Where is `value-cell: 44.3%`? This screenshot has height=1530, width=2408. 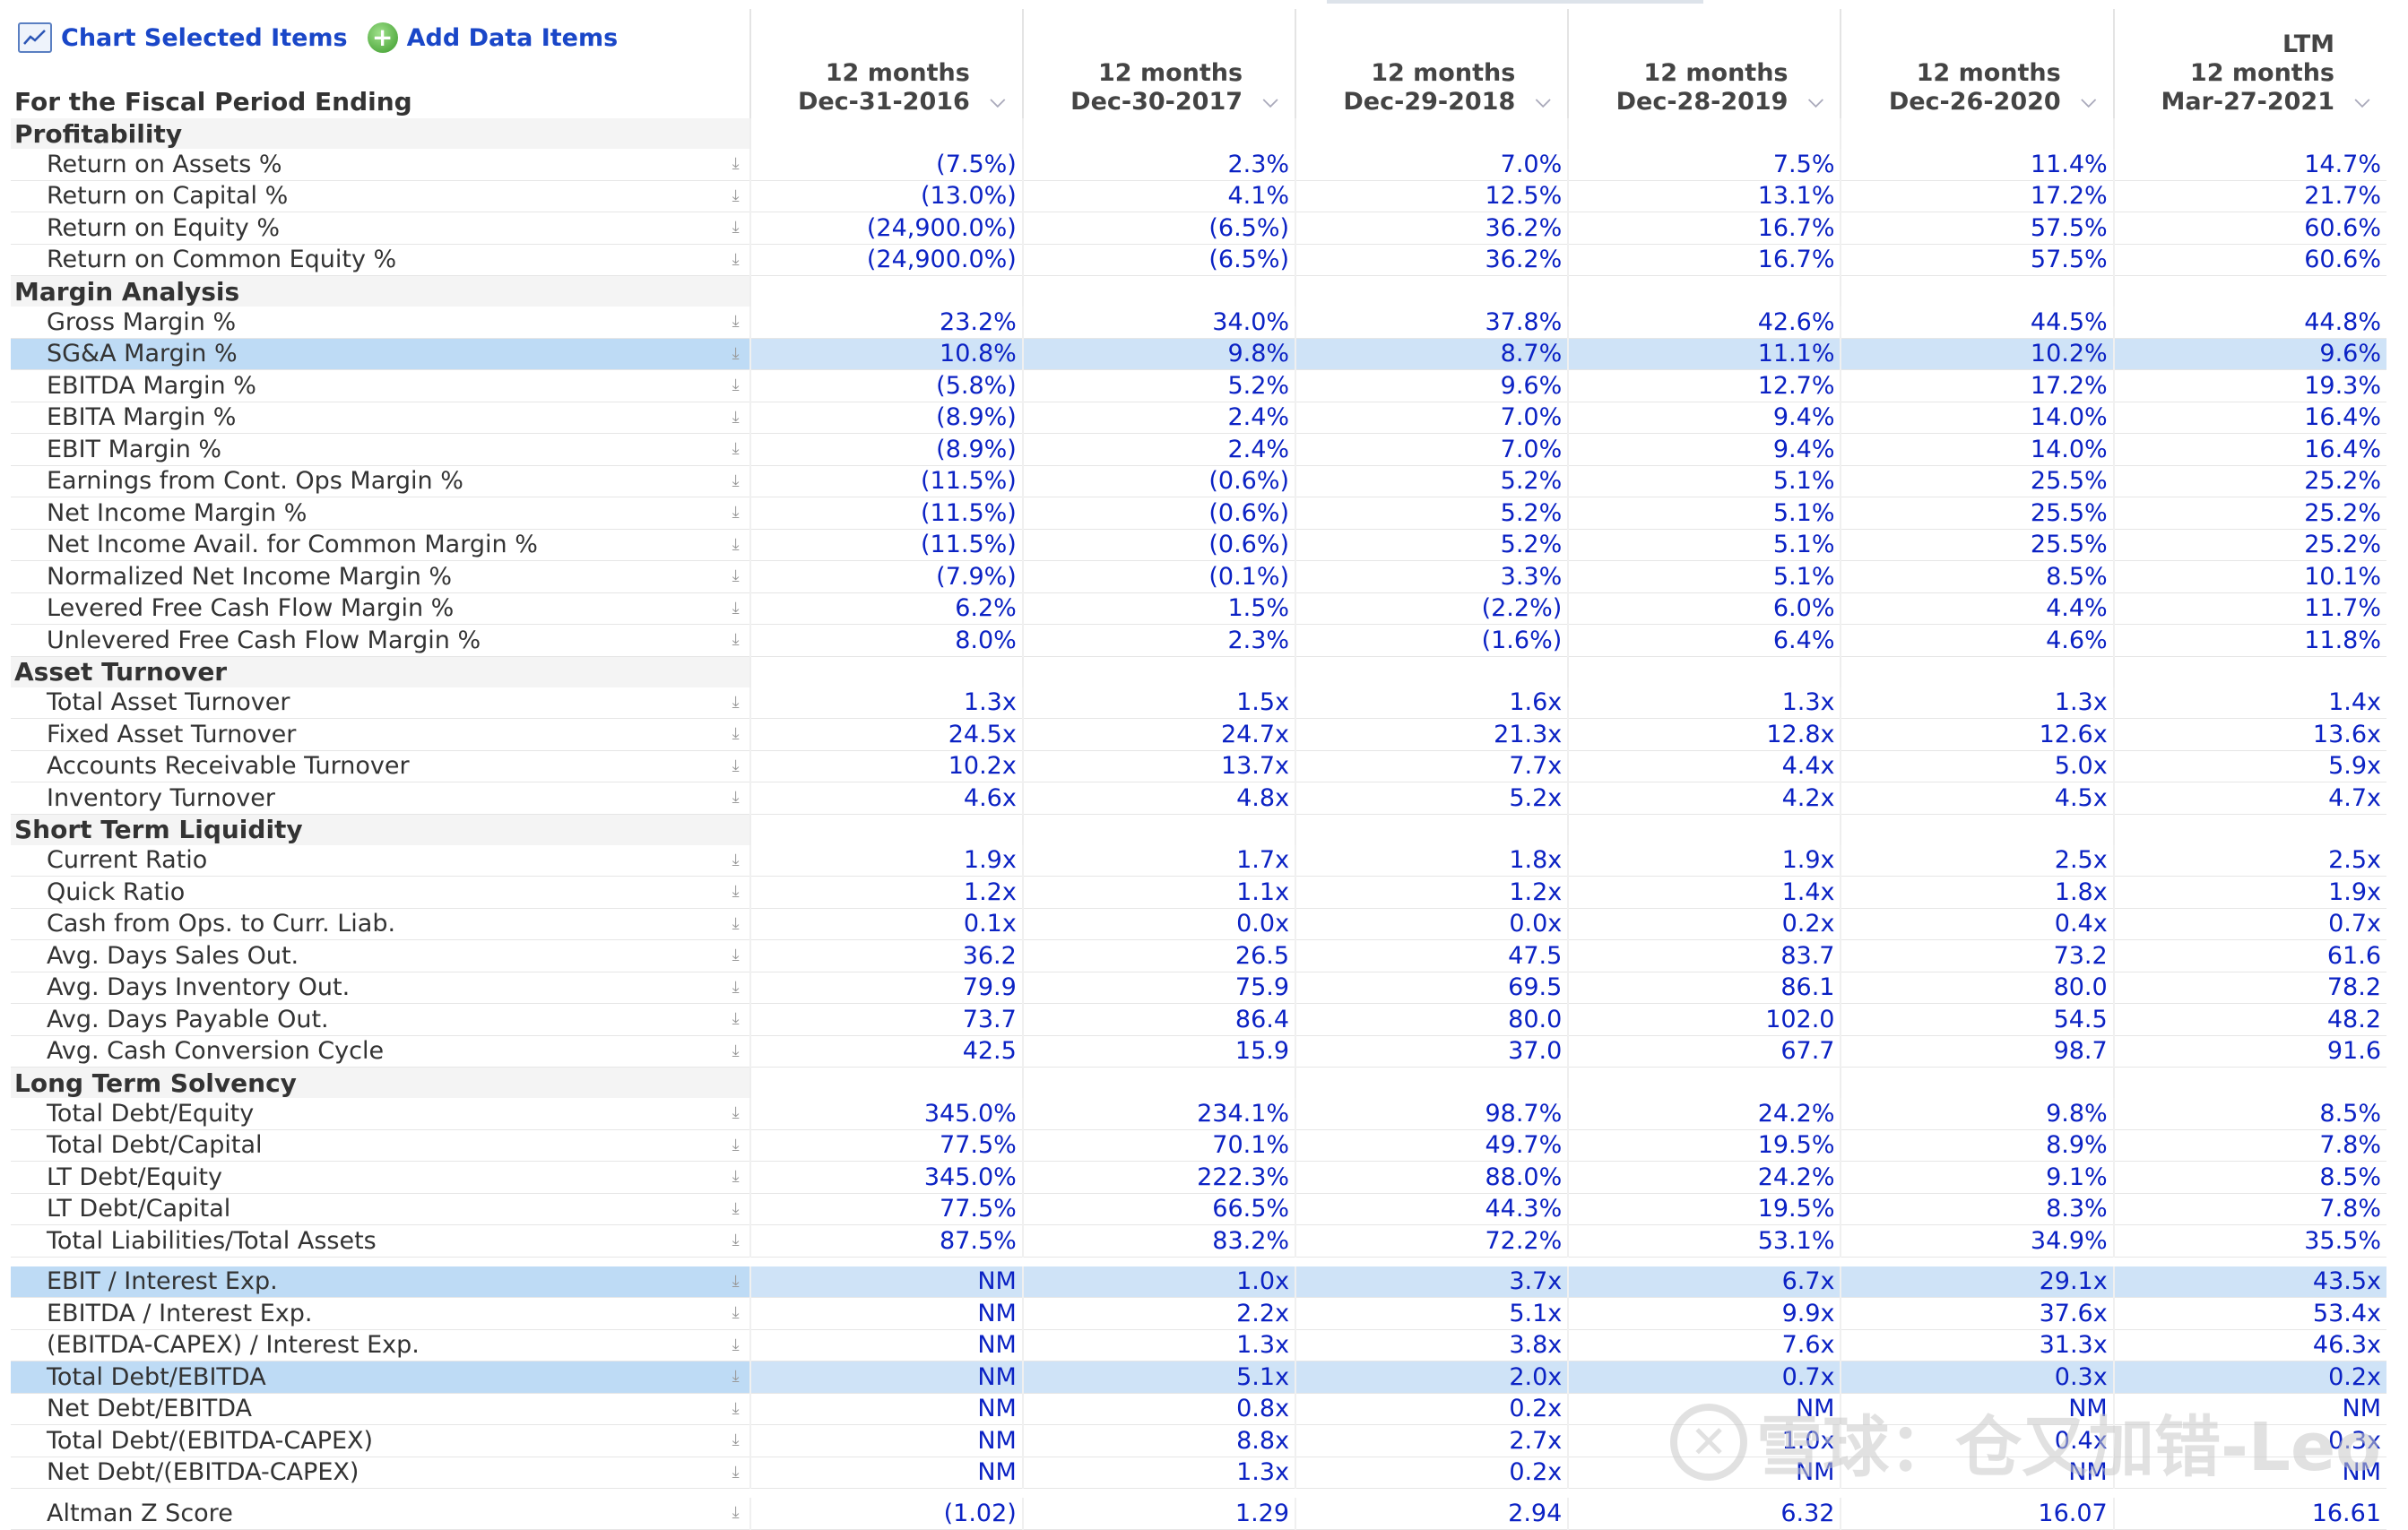
value-cell: 44.3% is located at coordinates (1432, 1209).